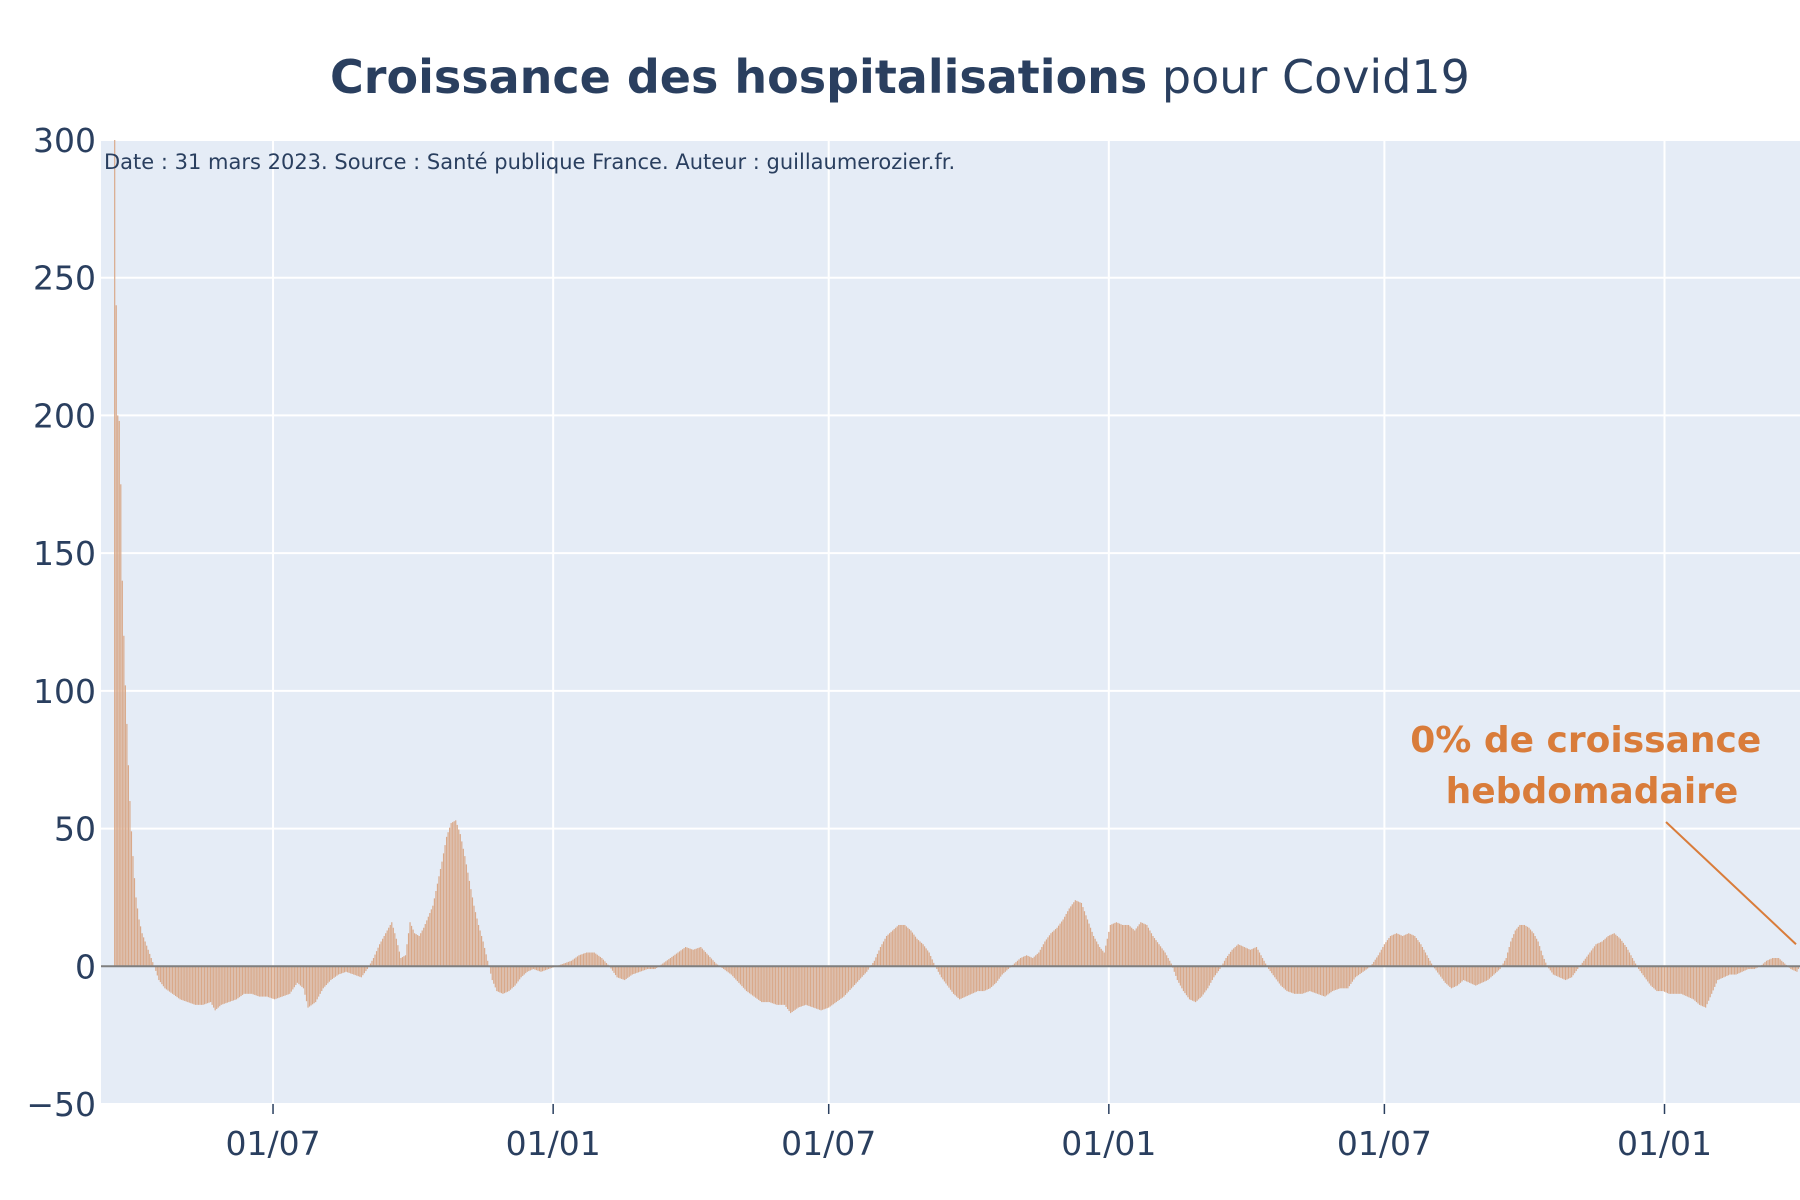  I want to click on x-axis-ticks: 01/07 01/01 01/07 01/01 01/07 01/01, so click(968, 1133).